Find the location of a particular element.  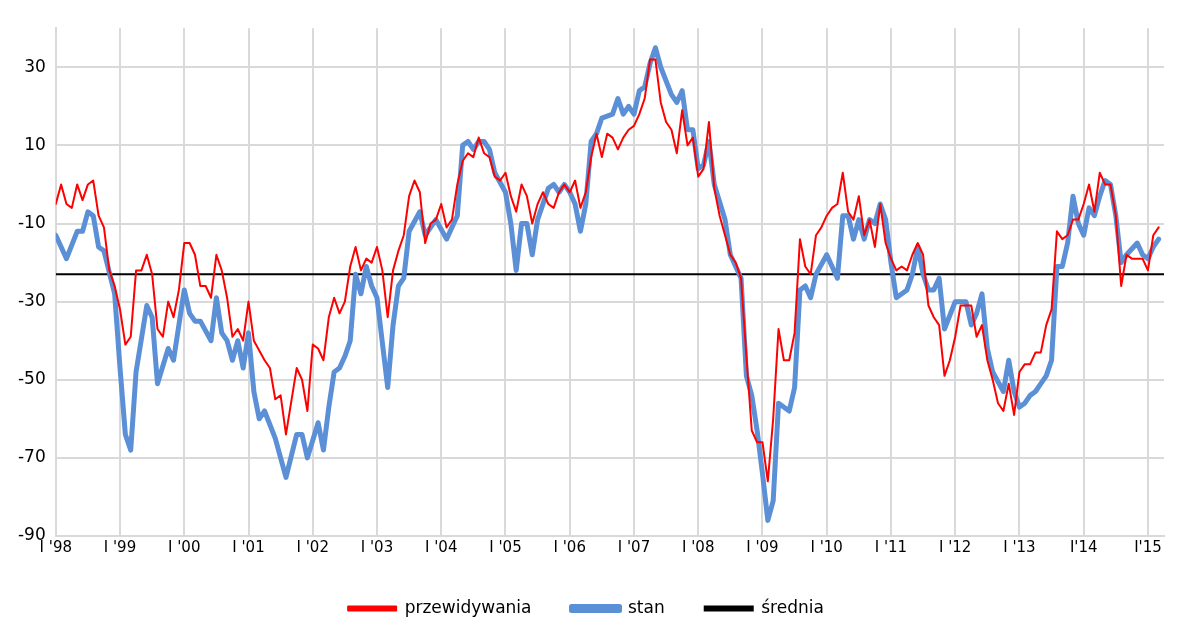

x-tick-label: I '05 is located at coordinates (505, 546).